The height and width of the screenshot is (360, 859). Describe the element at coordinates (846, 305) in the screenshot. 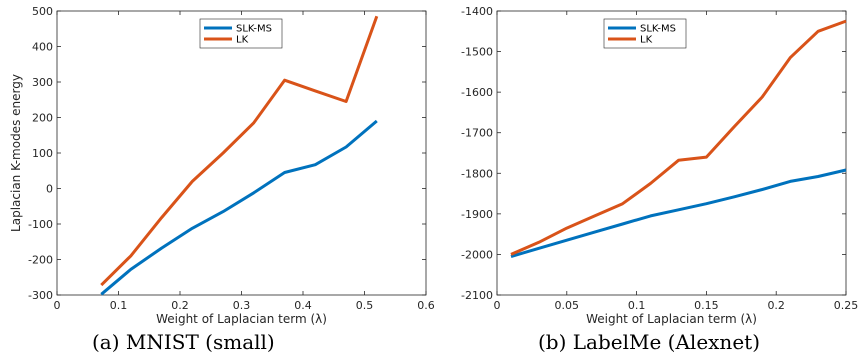

I see `x-tick-label: 0.25` at that location.